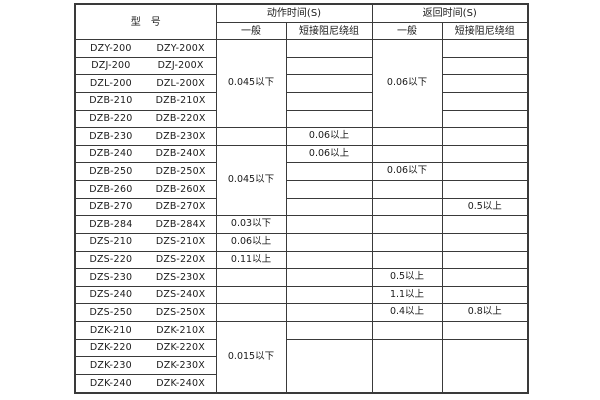 This screenshot has width=600, height=400. Describe the element at coordinates (110, 365) in the screenshot. I see `model-name: DZK-230` at that location.